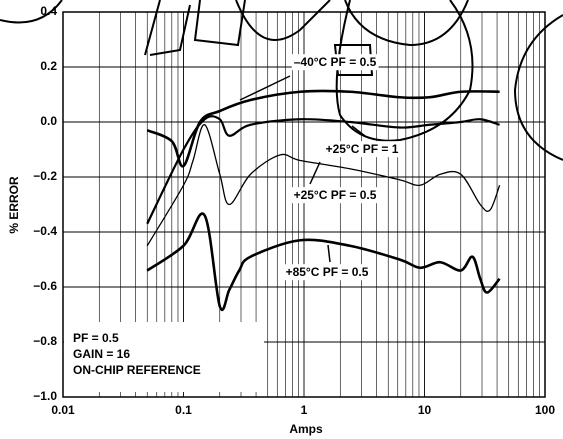 The image size is (563, 439). I want to click on arrows, so click(302, 169).